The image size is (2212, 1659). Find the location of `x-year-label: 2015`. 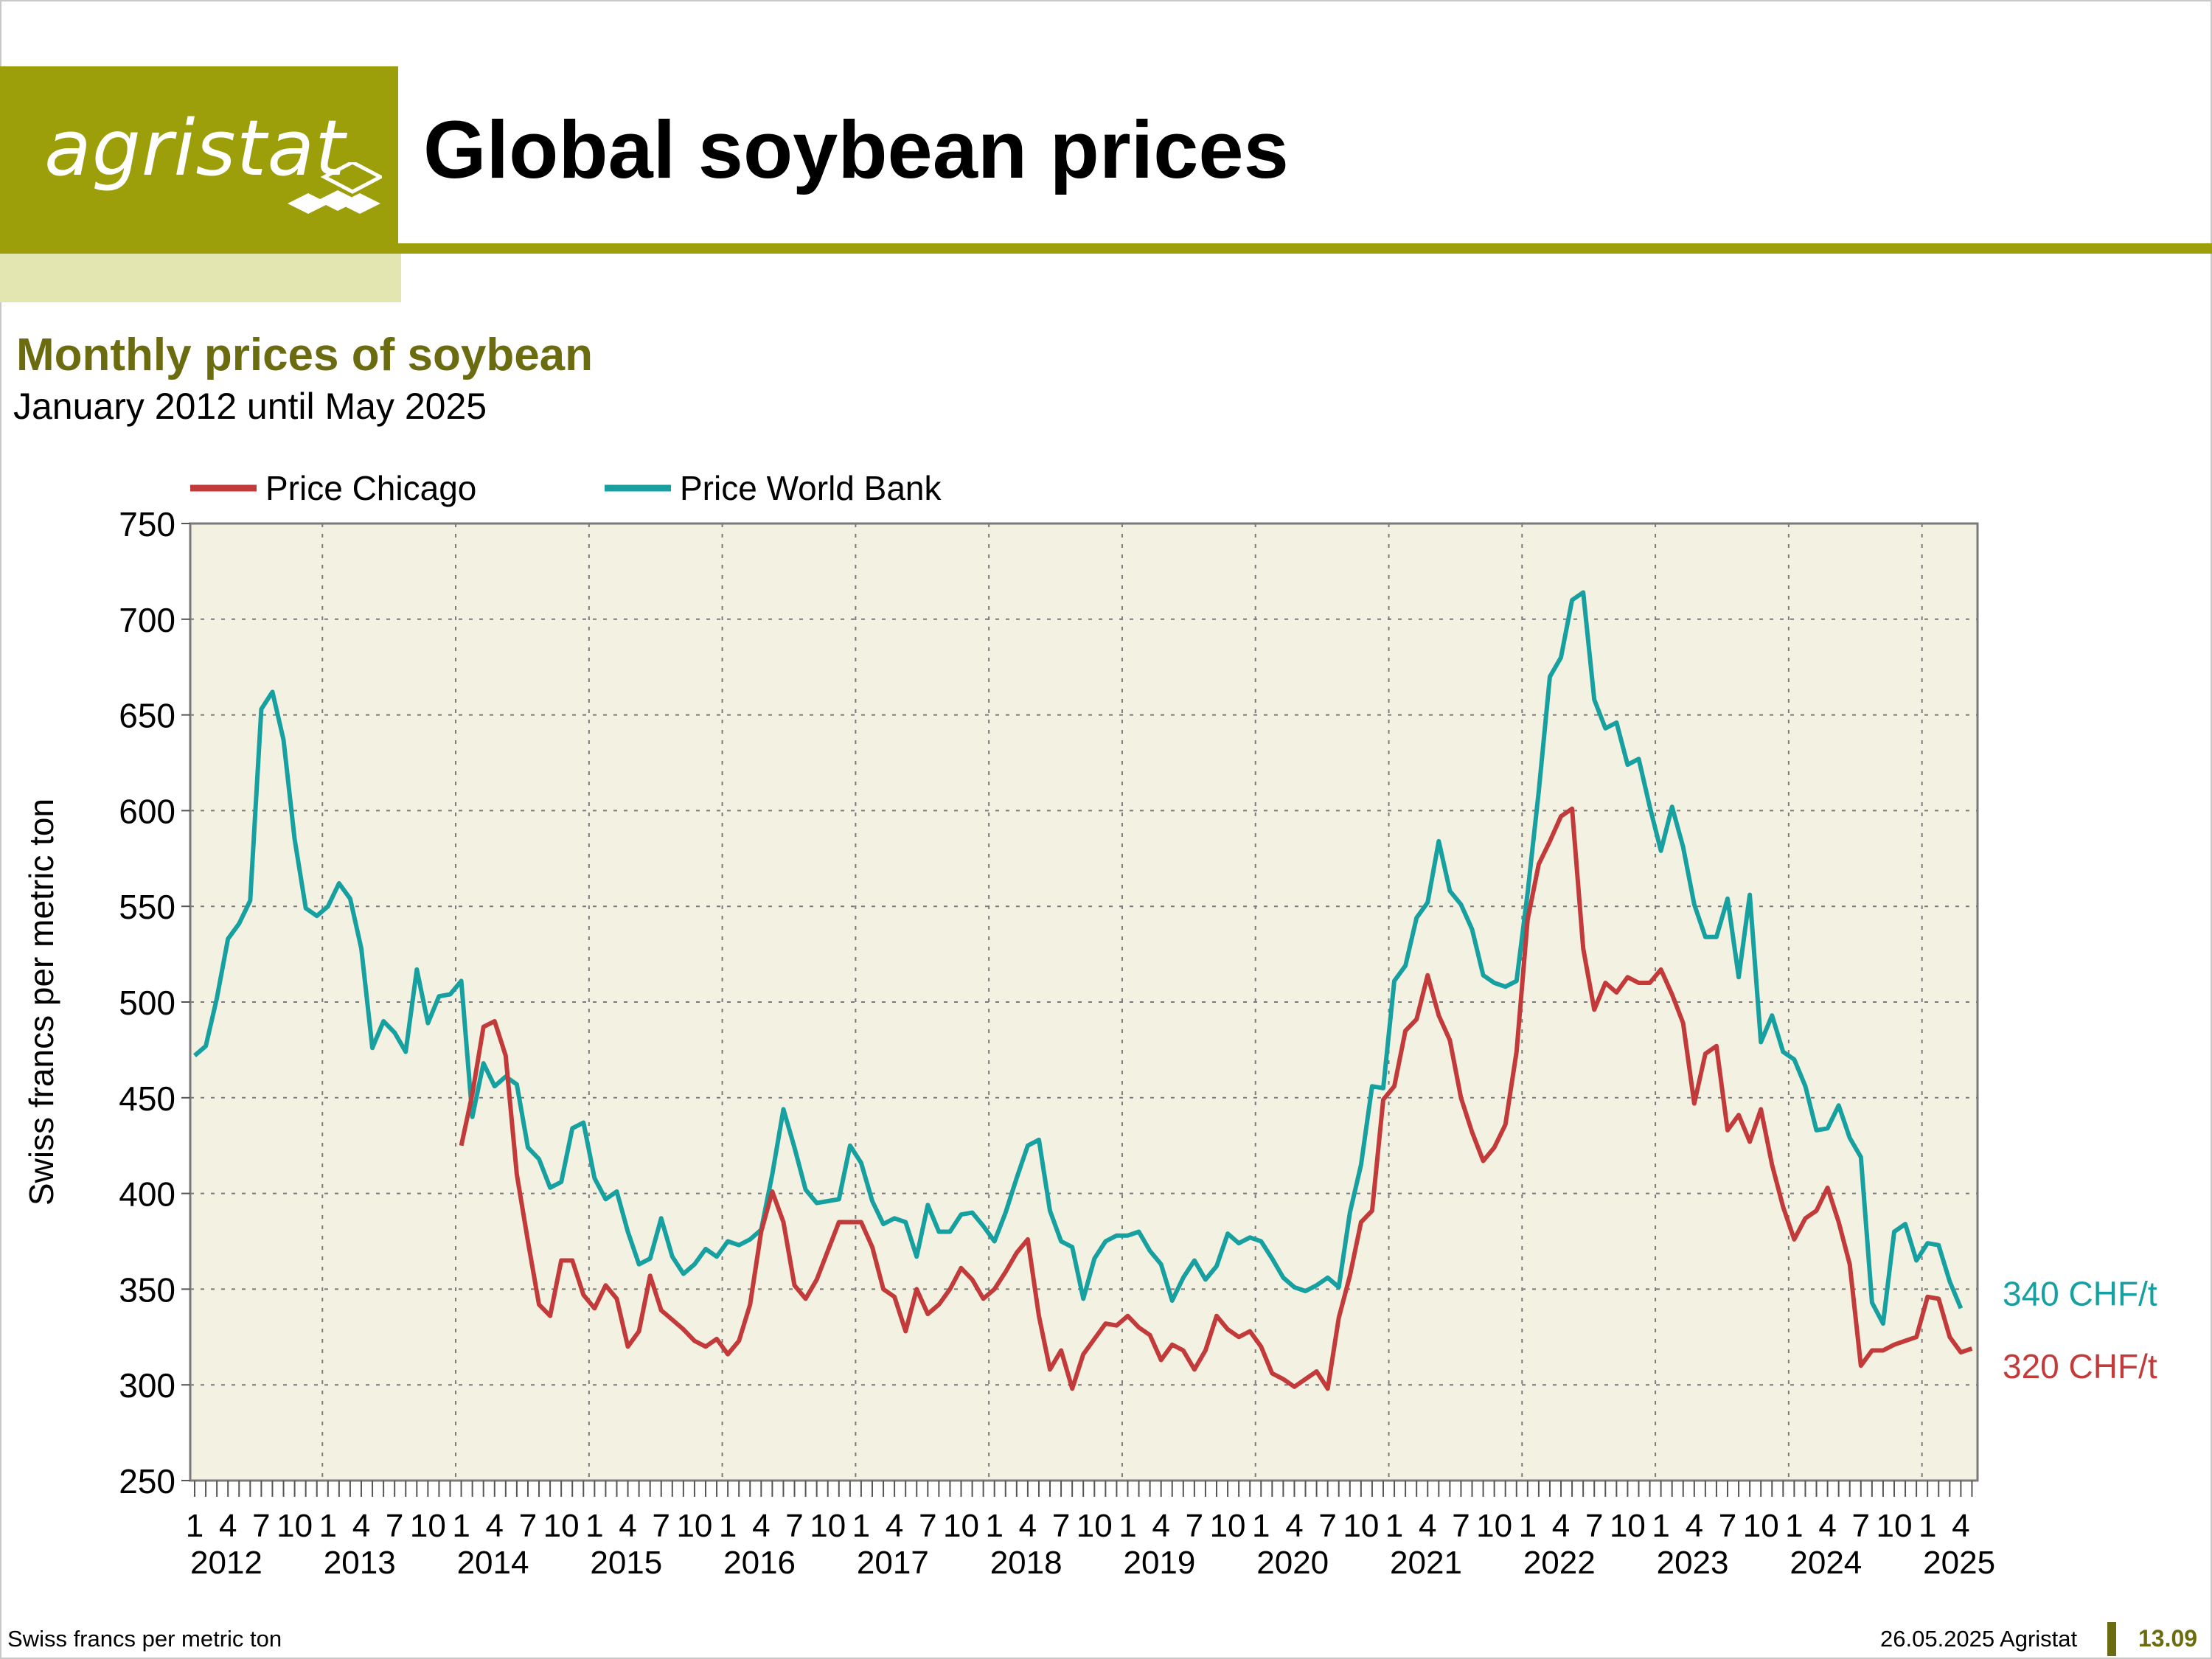

x-year-label: 2015 is located at coordinates (626, 1563).